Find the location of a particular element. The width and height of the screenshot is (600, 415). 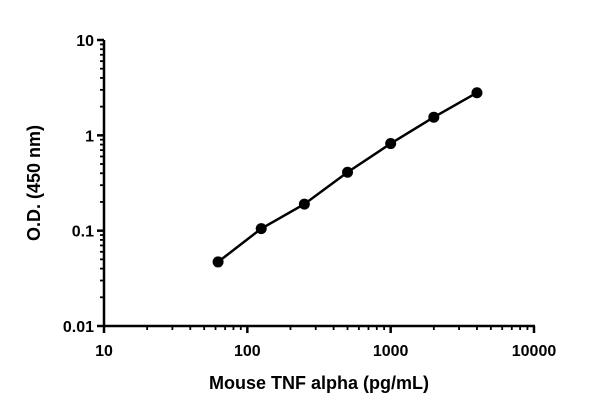

x-tick-label: 1000 is located at coordinates (391, 351).